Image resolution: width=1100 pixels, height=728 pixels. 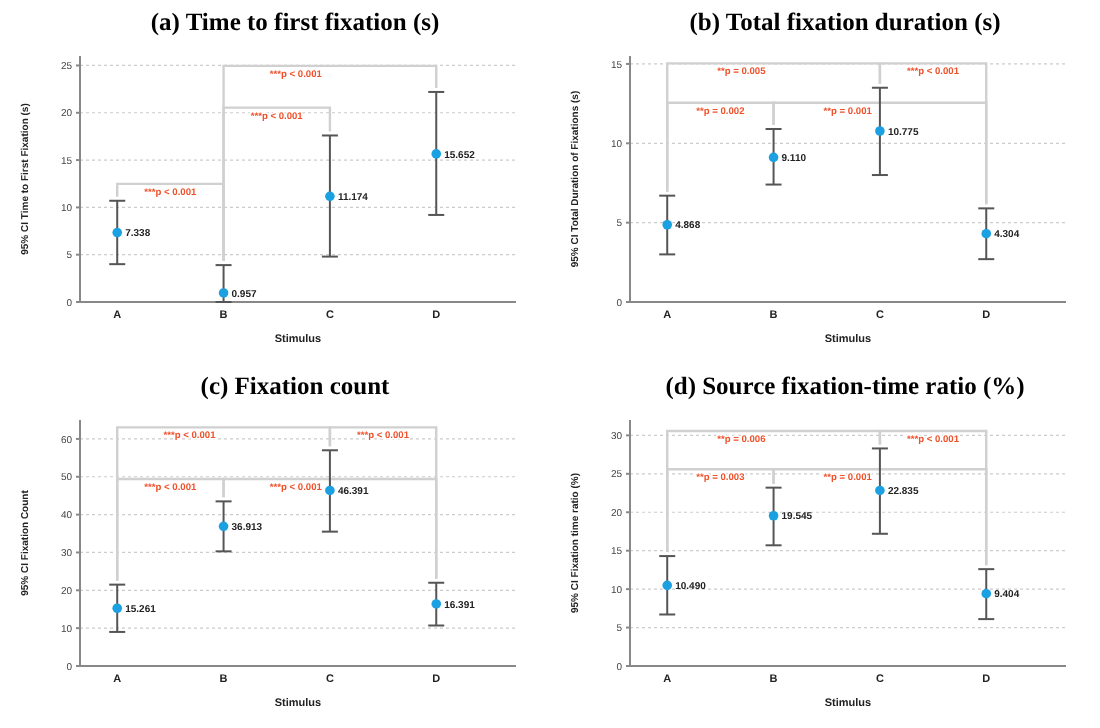 I want to click on chart-title: (c) Fixation count, so click(x=296, y=386).